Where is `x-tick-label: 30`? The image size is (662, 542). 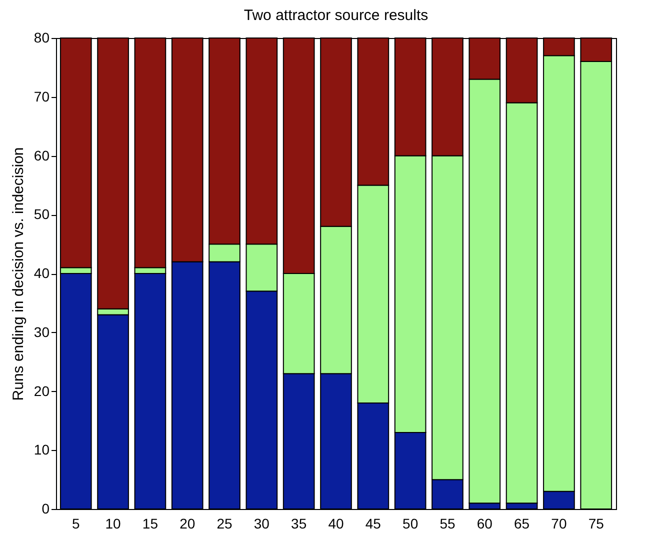 x-tick-label: 30 is located at coordinates (262, 524).